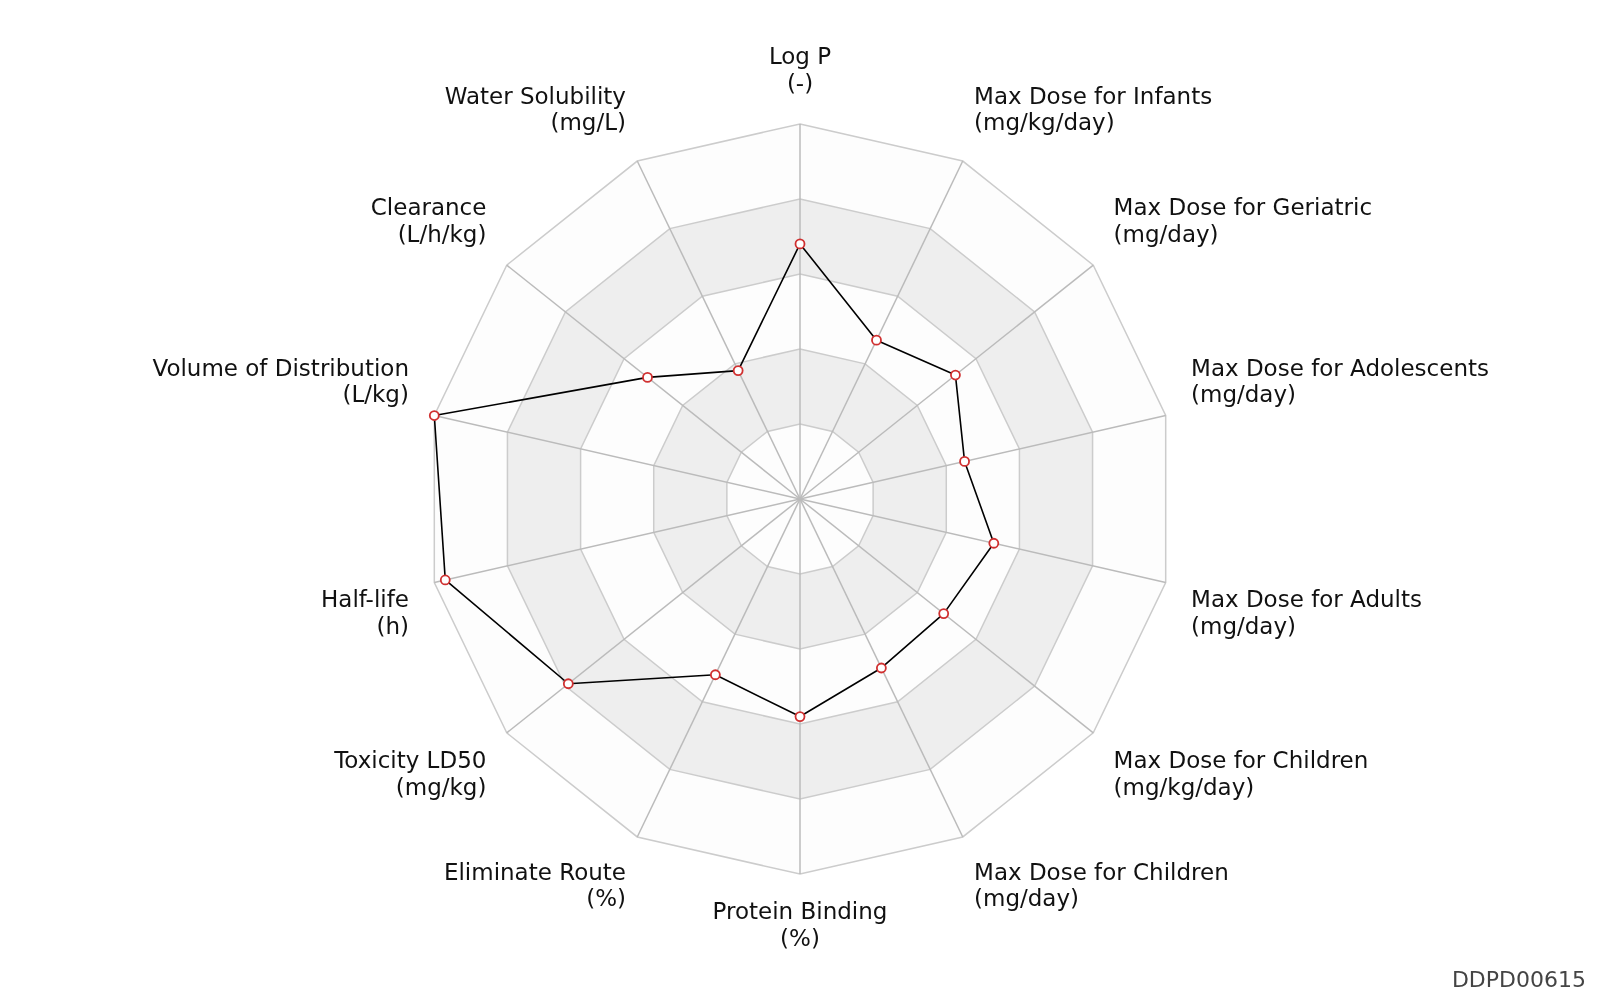 Image resolution: width=1600 pixels, height=1000 pixels. I want to click on spoke-label: Log P (-), so click(800, 69).